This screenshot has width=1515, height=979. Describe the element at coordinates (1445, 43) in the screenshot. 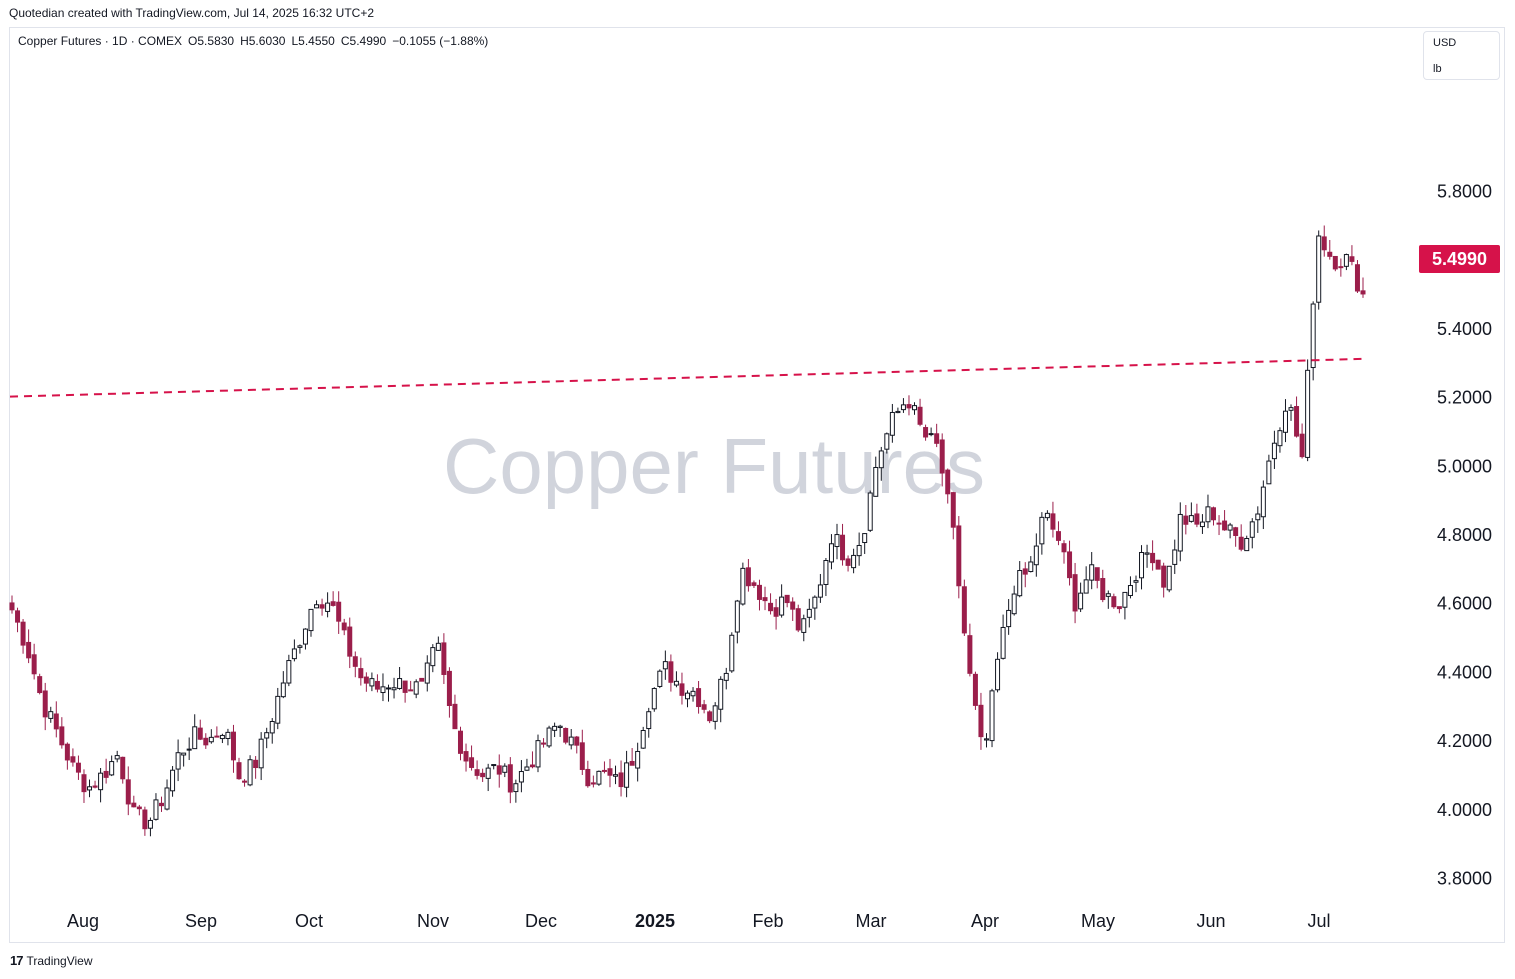

I see `currency-label: USD` at that location.